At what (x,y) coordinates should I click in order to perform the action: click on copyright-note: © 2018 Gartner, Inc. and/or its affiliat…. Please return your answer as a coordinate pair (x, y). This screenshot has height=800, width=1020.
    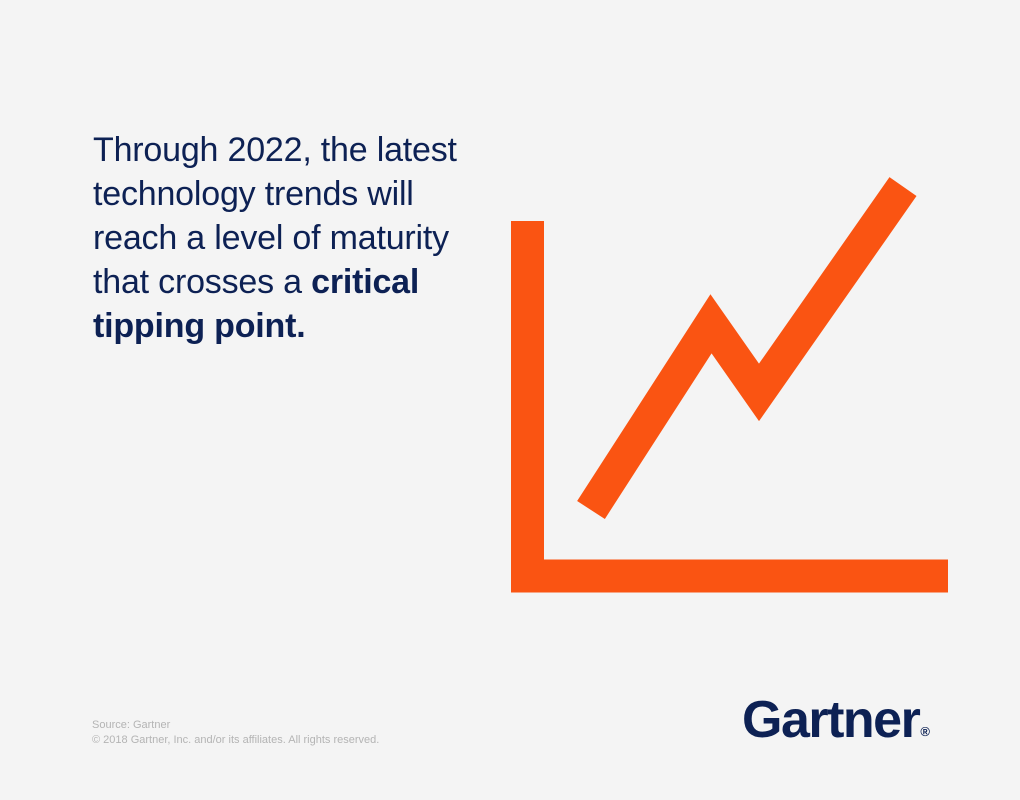
    Looking at the image, I should click on (236, 740).